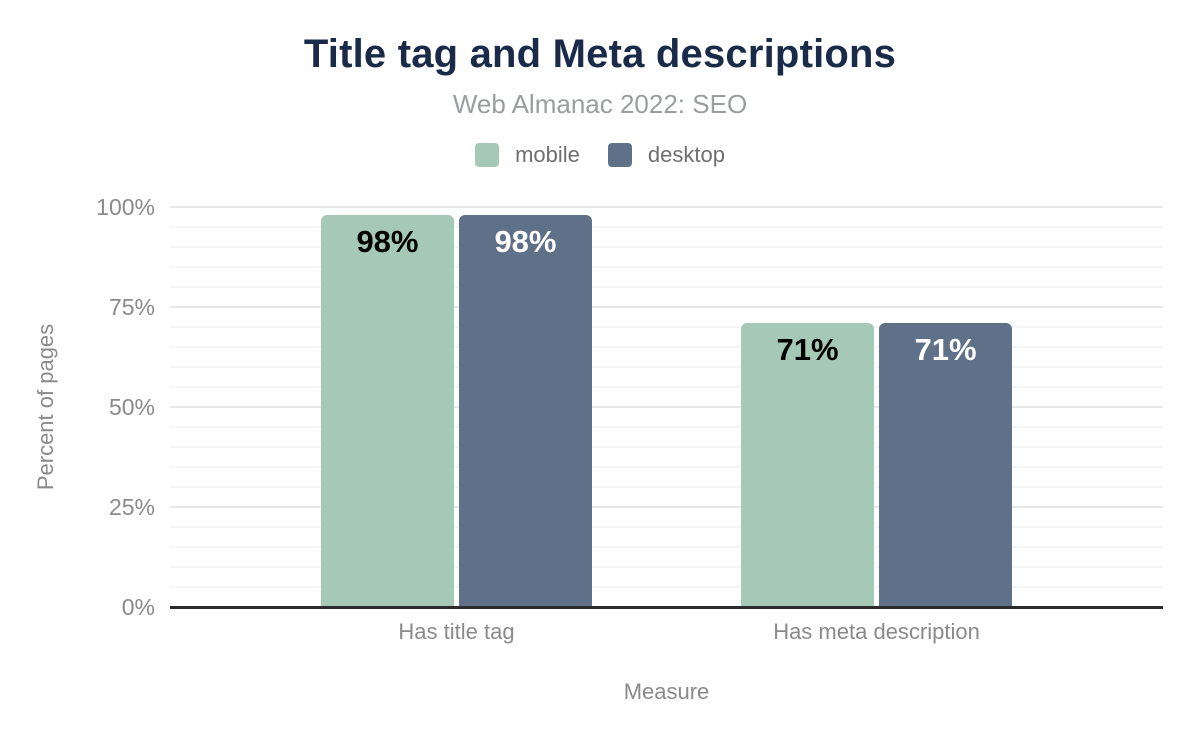 The image size is (1200, 742). Describe the element at coordinates (876, 631) in the screenshot. I see `category-label: Has meta description` at that location.